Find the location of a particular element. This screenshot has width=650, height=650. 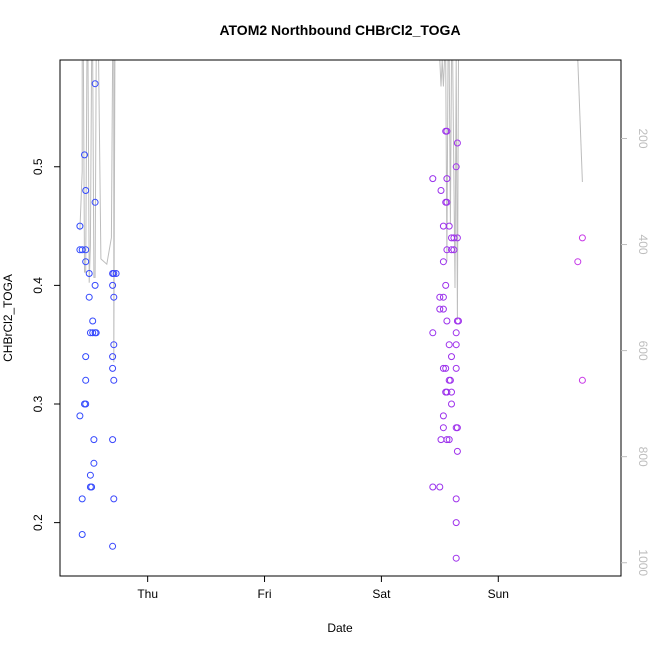

y-axis-label: CHBrCl2_TOGA is located at coordinates (8, 318).